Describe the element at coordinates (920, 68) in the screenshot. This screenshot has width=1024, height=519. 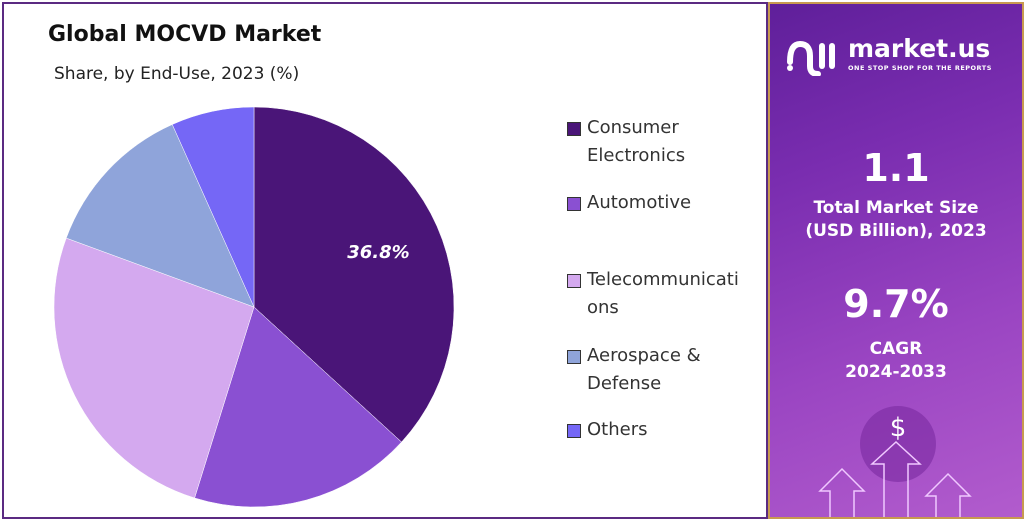
I see `brand-tagline: ONE STOP SHOP FOR THE REPORTS` at that location.